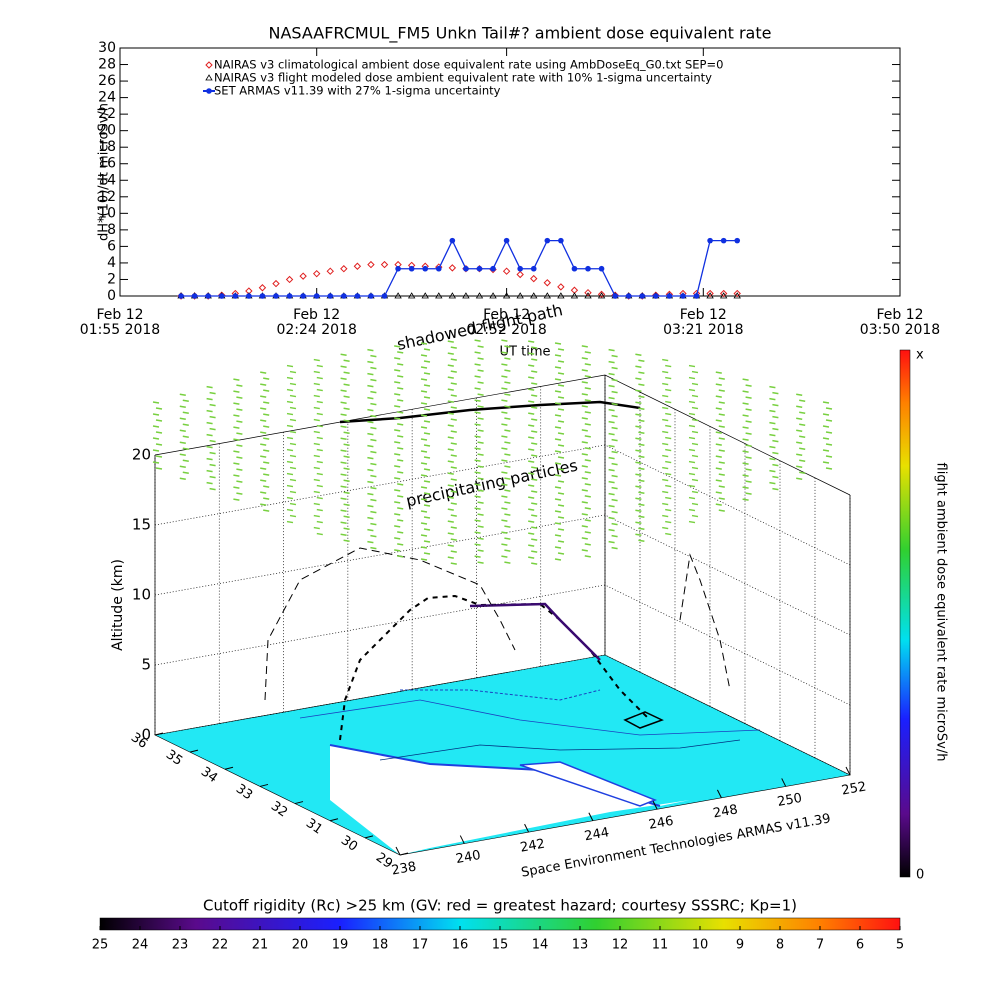 Image resolution: width=1000 pixels, height=1000 pixels. Describe the element at coordinates (260, 945) in the screenshot. I see `colorbar-tick-label: 21` at that location.